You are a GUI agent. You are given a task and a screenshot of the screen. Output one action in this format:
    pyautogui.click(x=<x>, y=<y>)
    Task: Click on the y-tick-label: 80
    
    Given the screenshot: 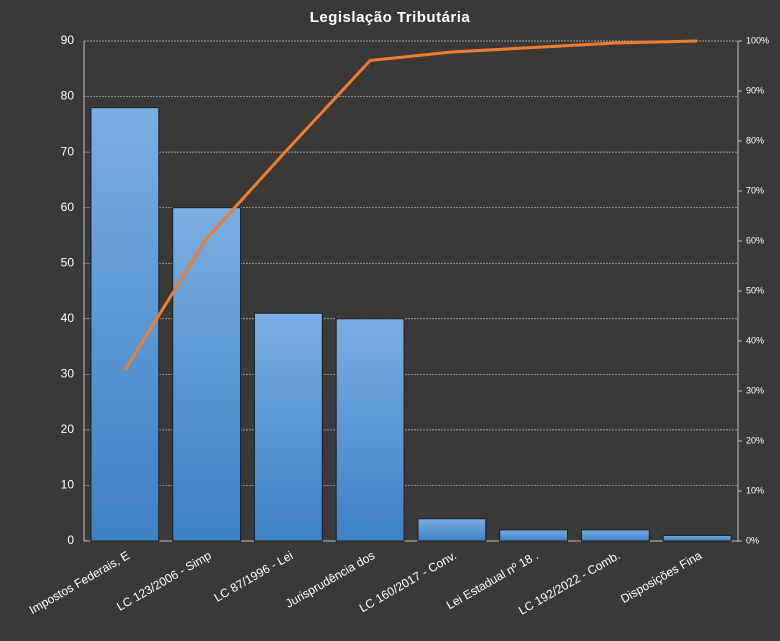 What is the action you would take?
    pyautogui.click(x=68, y=96)
    